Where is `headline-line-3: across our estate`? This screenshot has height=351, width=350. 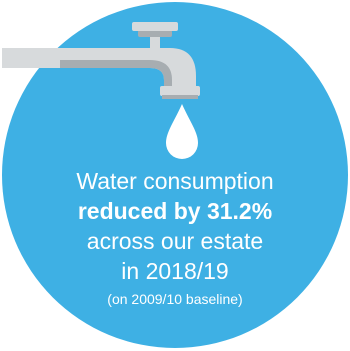
headline-line-3: across our estate is located at coordinates (175, 241).